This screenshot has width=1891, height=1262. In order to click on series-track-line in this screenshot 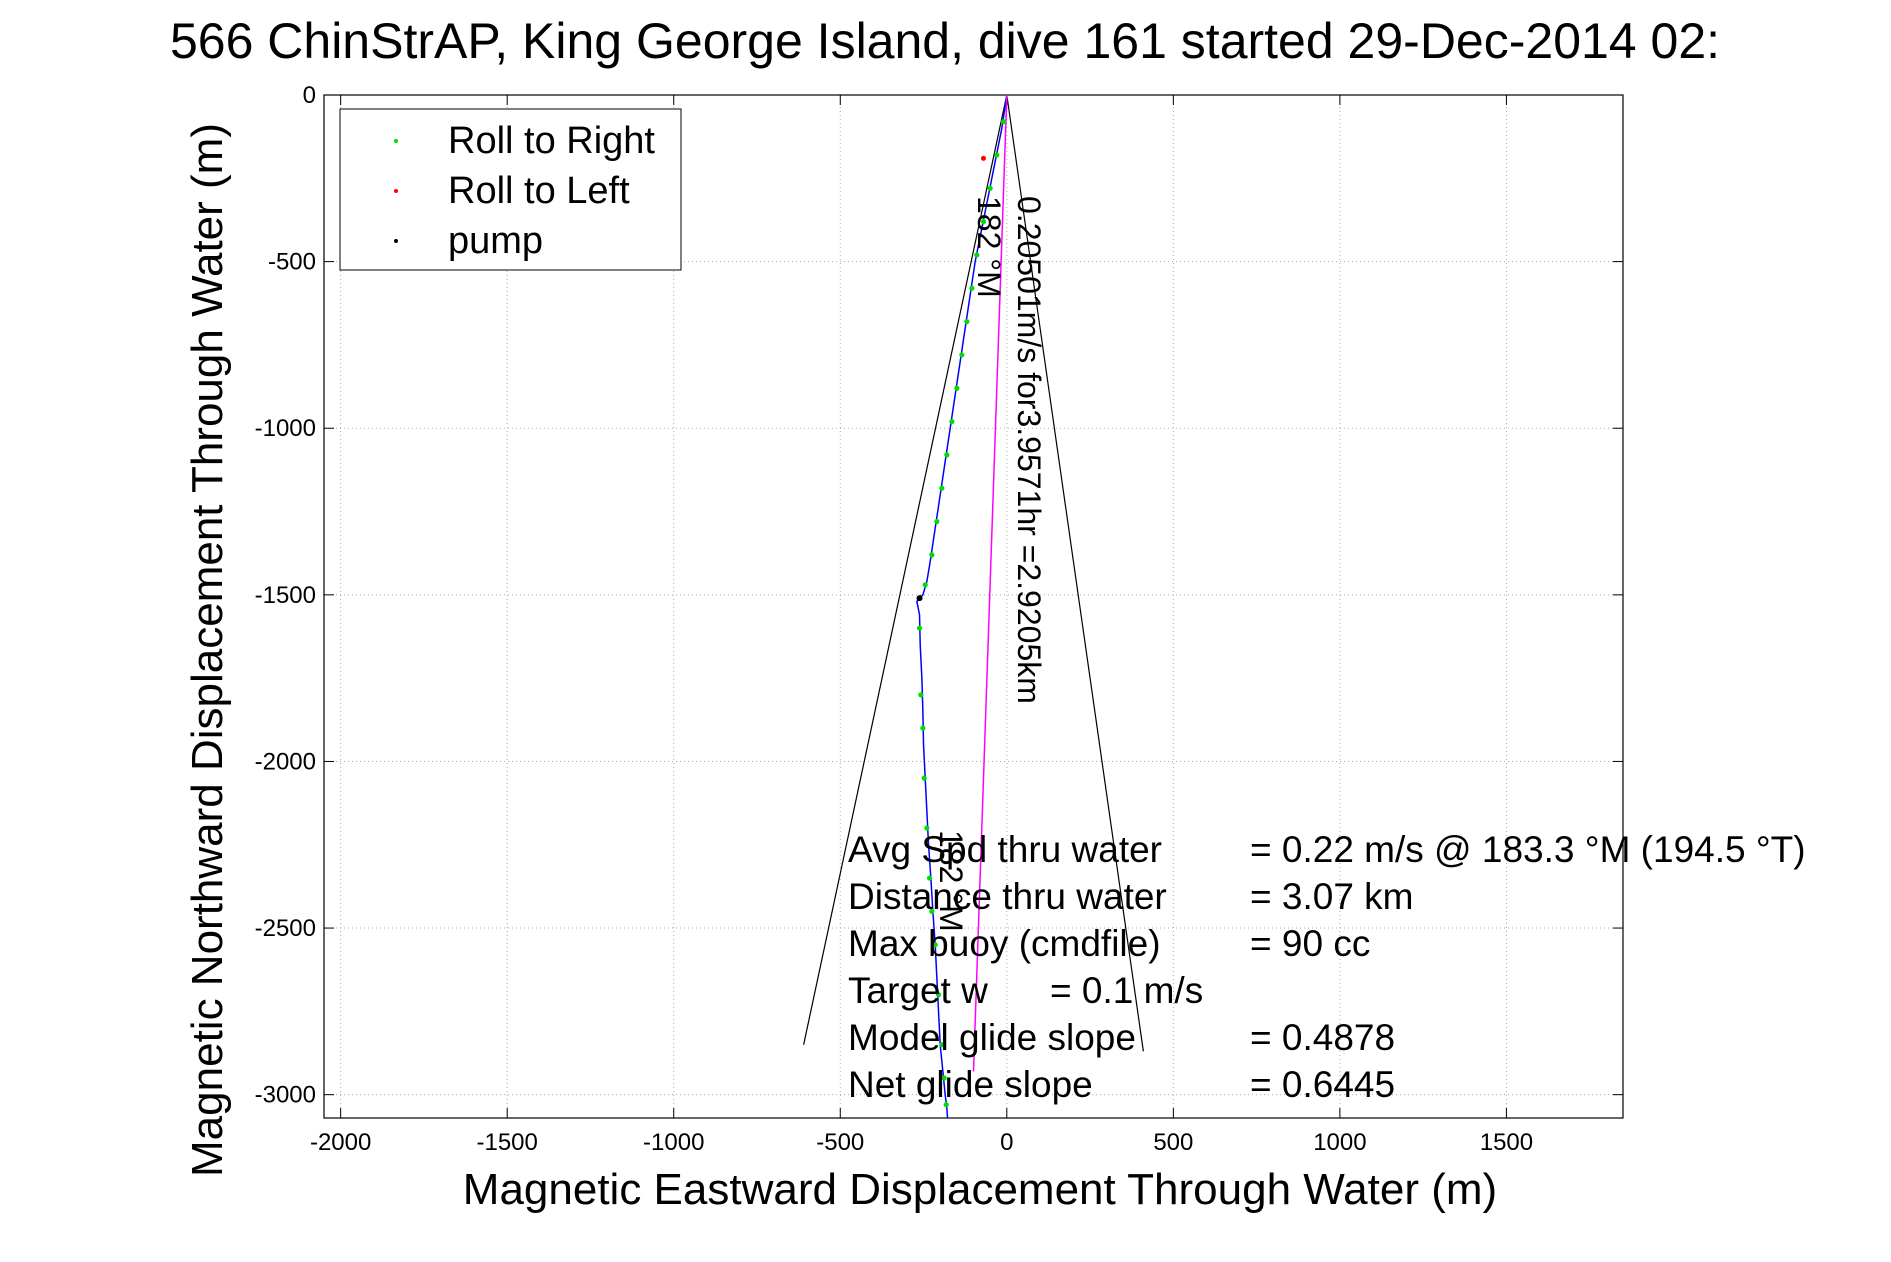, I will do `click(962, 606)`.